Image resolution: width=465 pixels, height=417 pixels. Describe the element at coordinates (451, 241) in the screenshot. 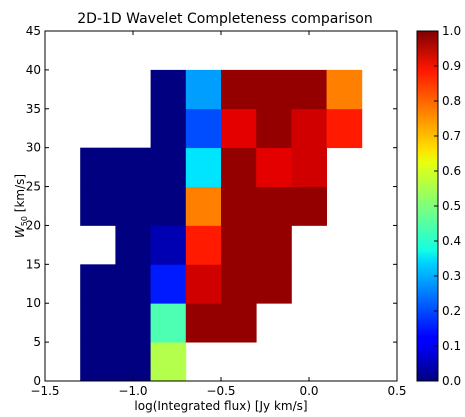

I see `colorbar-tick-label: 0.4` at that location.